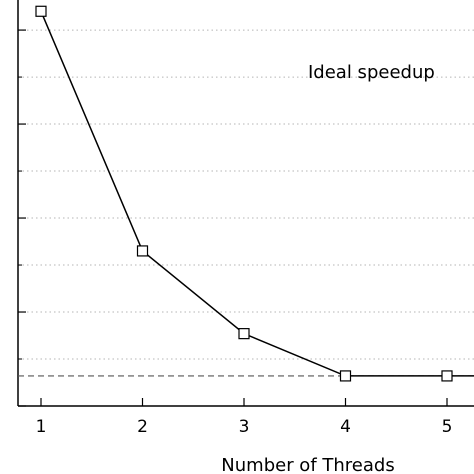 Image resolution: width=474 pixels, height=474 pixels. Describe the element at coordinates (345, 427) in the screenshot. I see `x-tick-label: 4` at that location.